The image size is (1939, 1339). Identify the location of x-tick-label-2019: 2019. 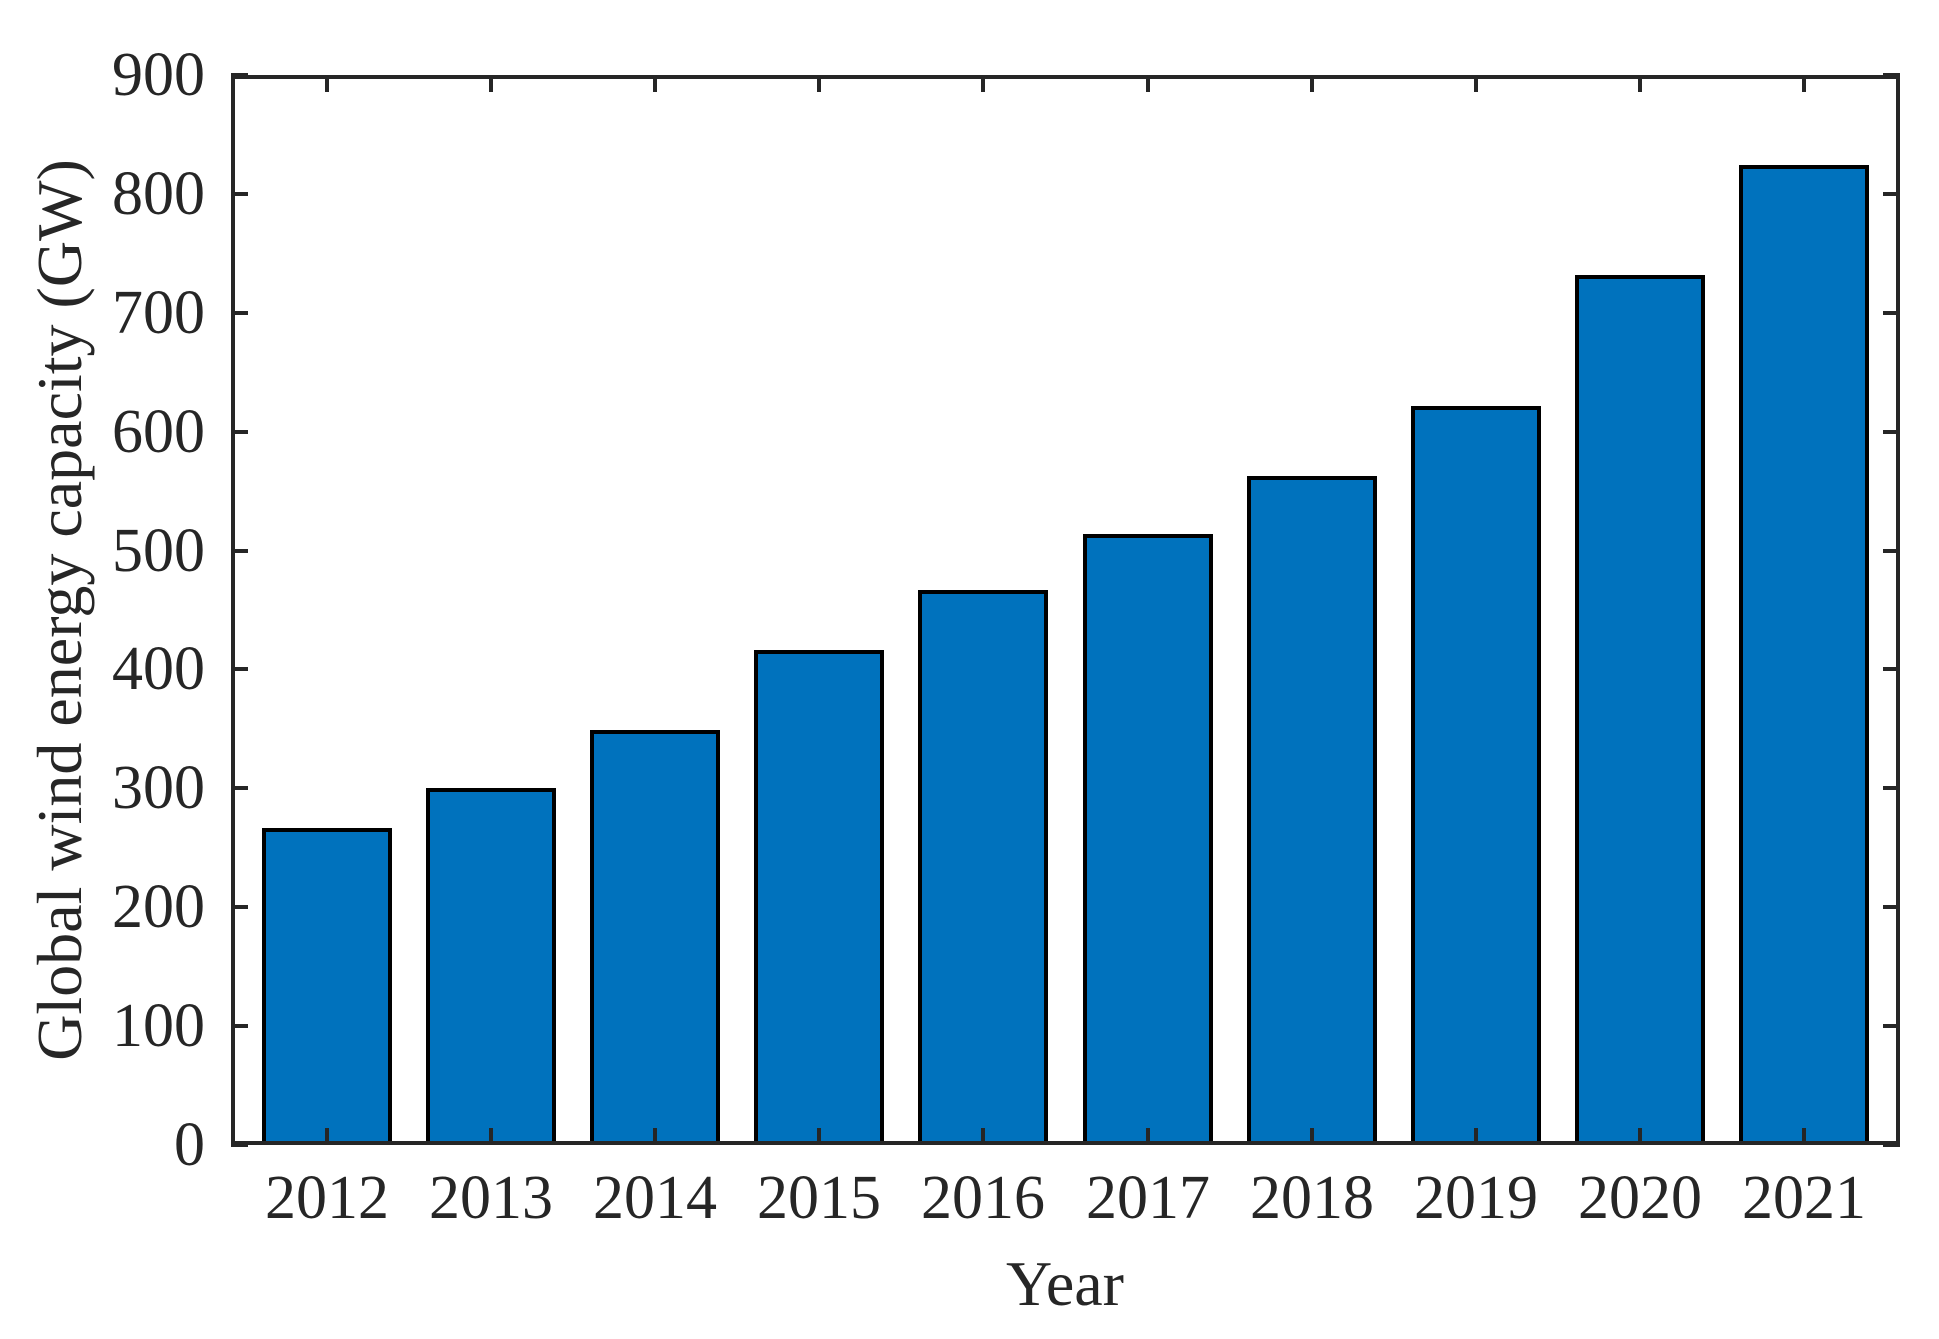
(1476, 1198).